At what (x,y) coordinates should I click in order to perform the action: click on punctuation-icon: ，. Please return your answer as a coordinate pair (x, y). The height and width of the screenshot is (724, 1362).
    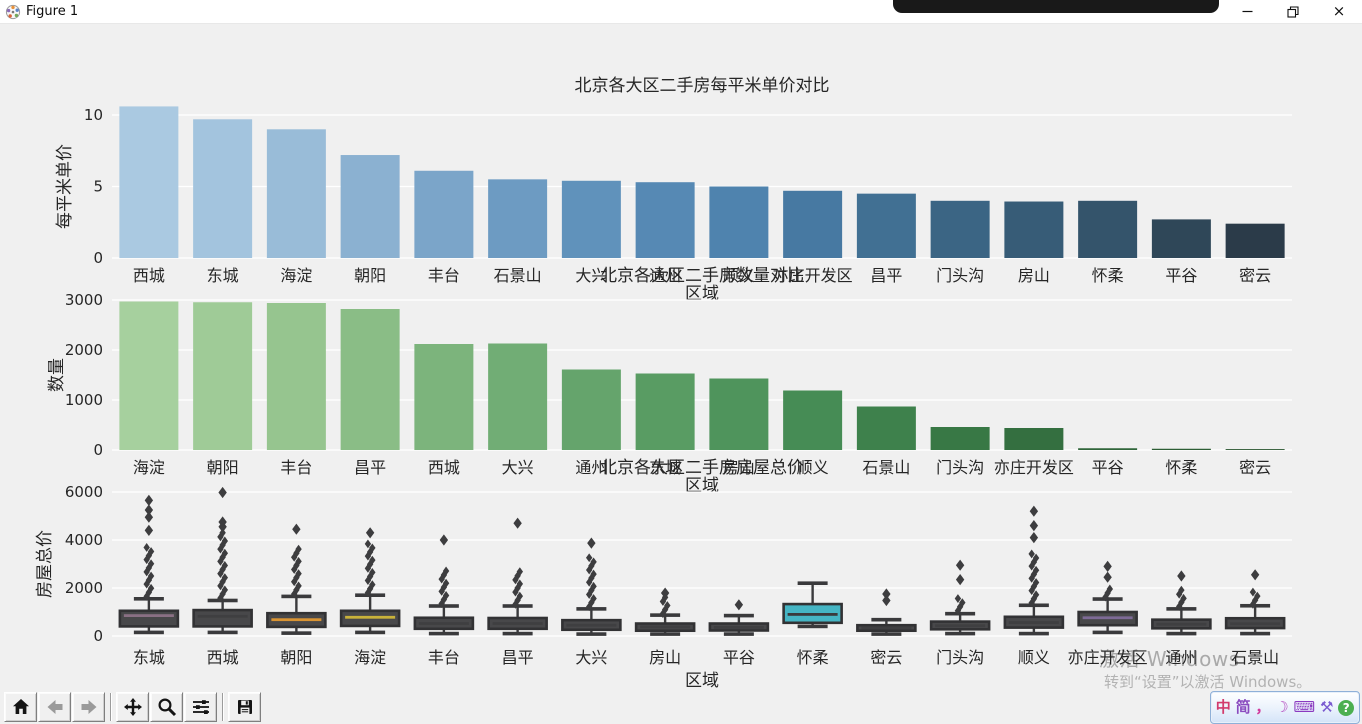
    Looking at the image, I should click on (1263, 707).